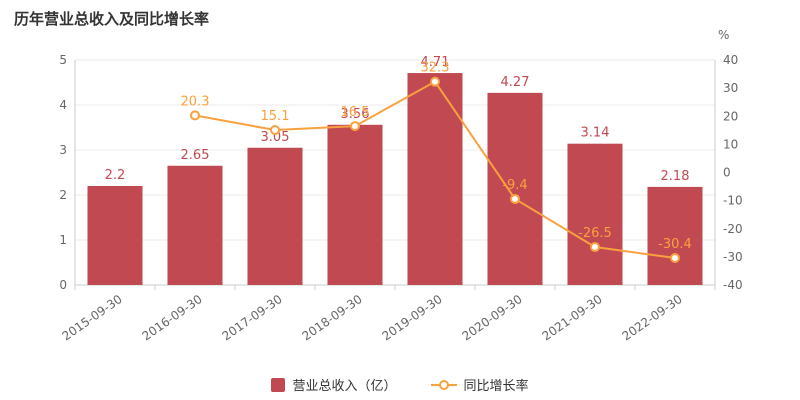 Image resolution: width=800 pixels, height=400 pixels. I want to click on bar-value-label: 2.2, so click(115, 175).